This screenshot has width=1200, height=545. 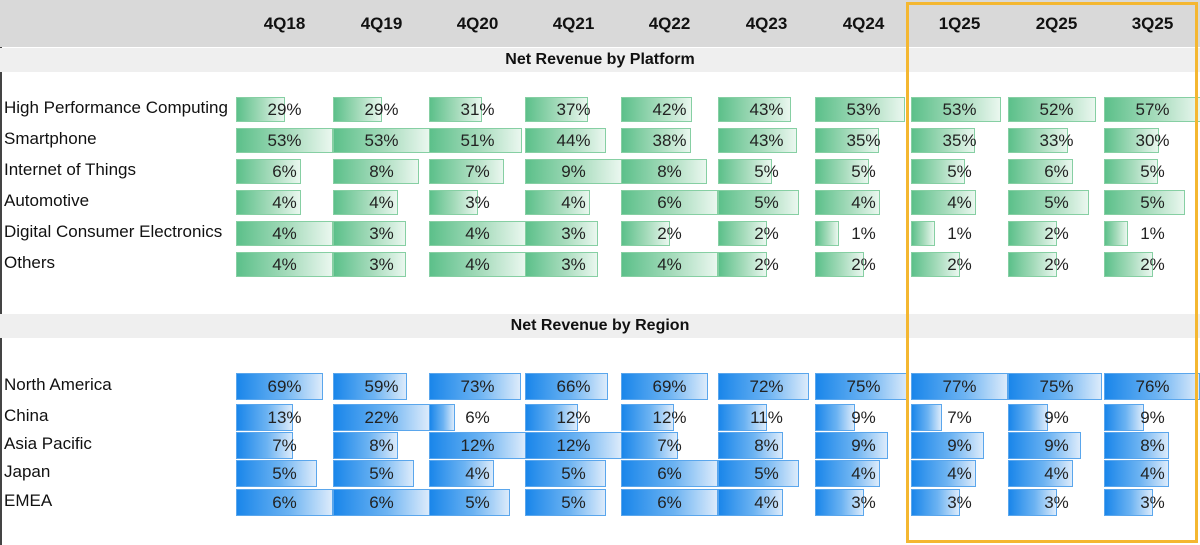 I want to click on data-label: 66%, so click(x=573, y=386).